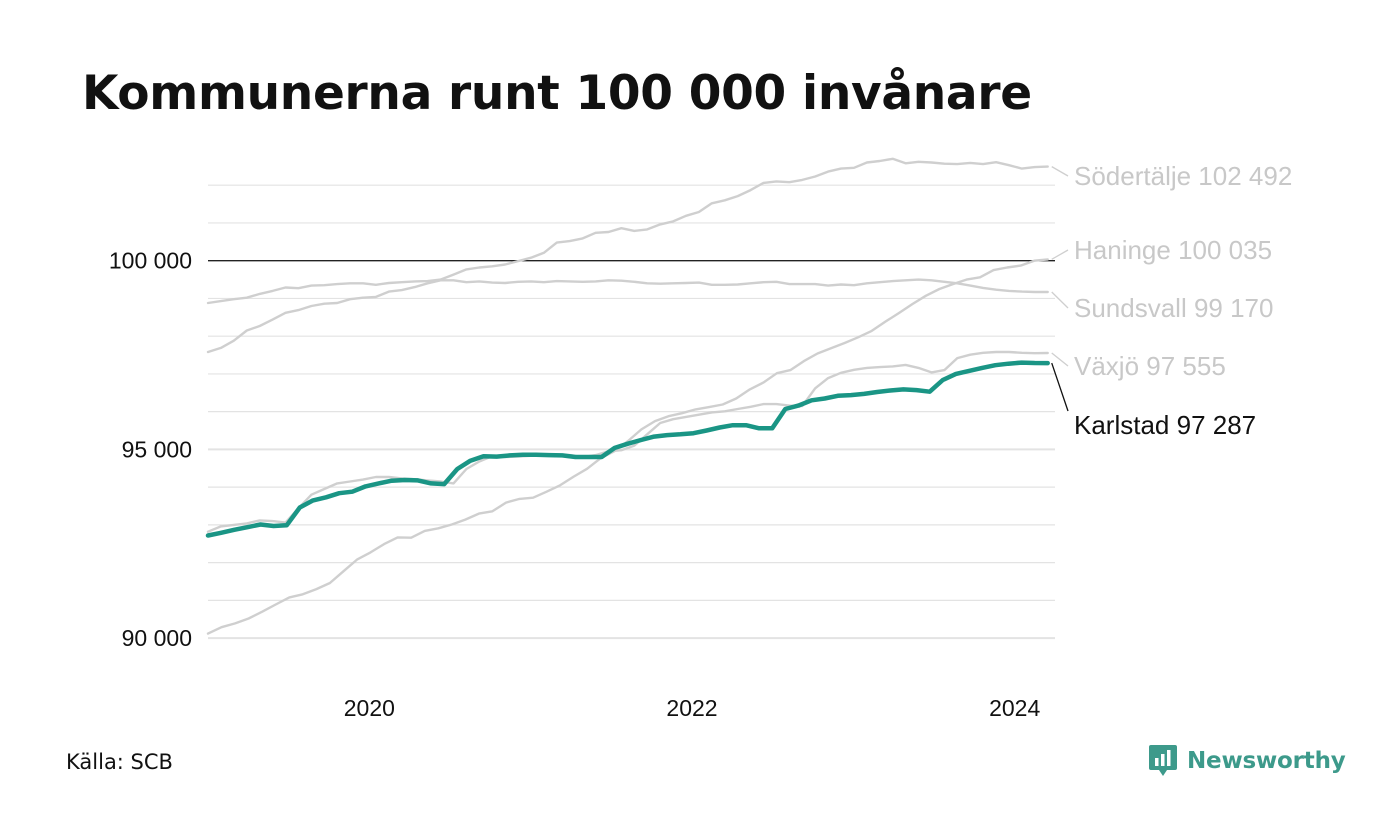 The image size is (1400, 840). What do you see at coordinates (157, 638) in the screenshot?
I see `y-tick-label: 90 000` at bounding box center [157, 638].